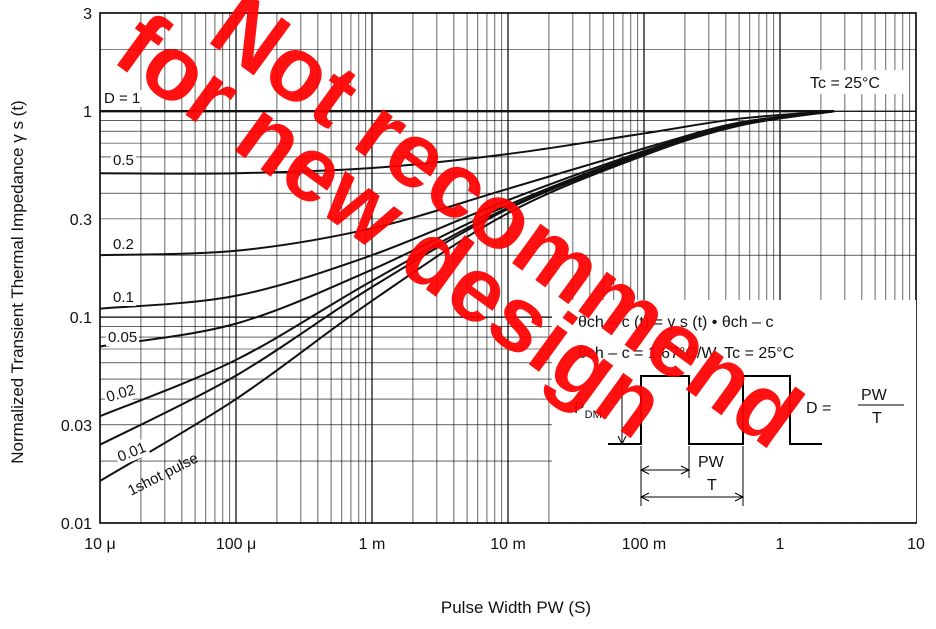 This screenshot has width=936, height=629. Describe the element at coordinates (780, 544) in the screenshot. I see `x-tick-label: 1` at that location.